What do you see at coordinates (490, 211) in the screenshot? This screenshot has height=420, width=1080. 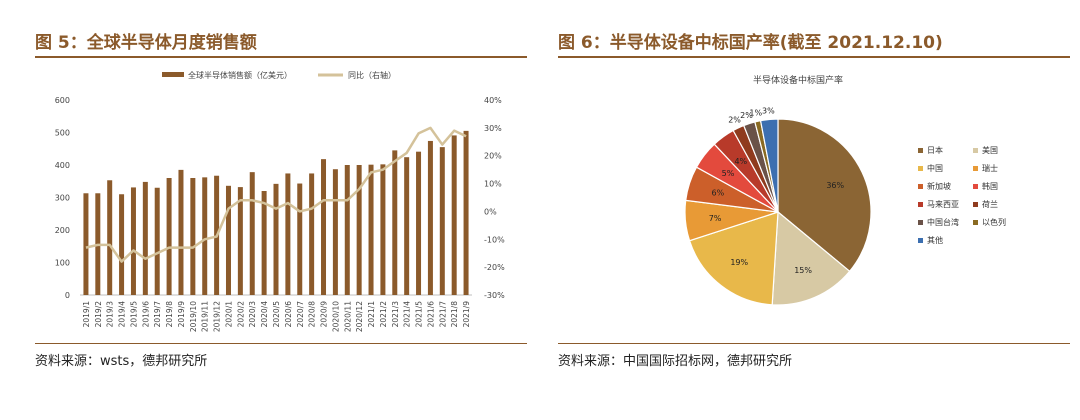 I see `y-right-tick-label: 0%` at bounding box center [490, 211].